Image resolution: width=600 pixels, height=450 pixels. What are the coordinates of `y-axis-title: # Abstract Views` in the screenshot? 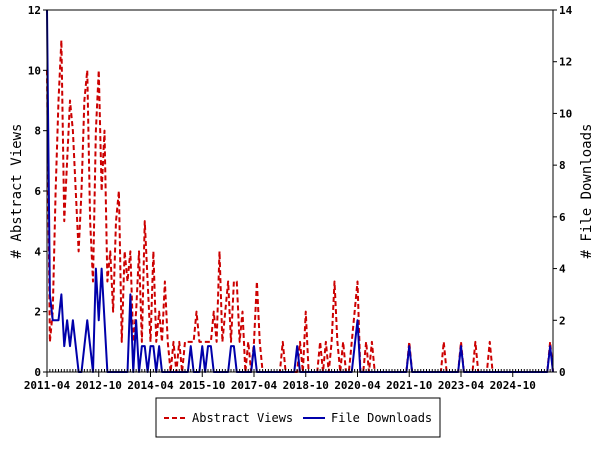 It's located at (17, 191).